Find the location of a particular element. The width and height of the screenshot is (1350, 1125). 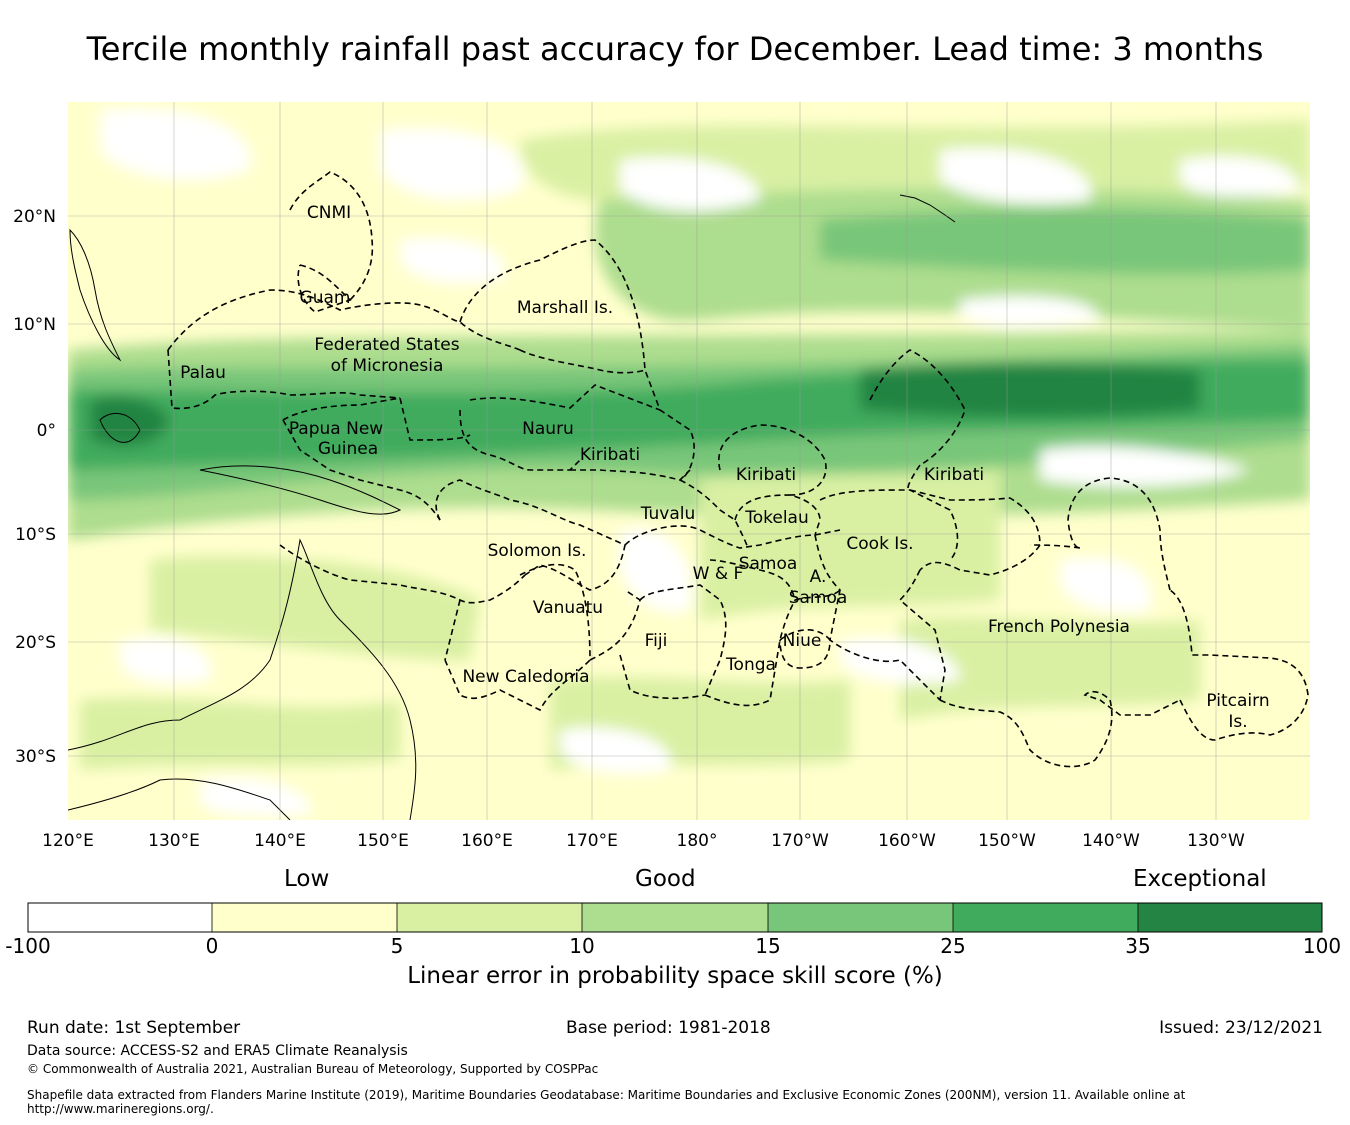

latitude-label: 30°S is located at coordinates (35, 757).